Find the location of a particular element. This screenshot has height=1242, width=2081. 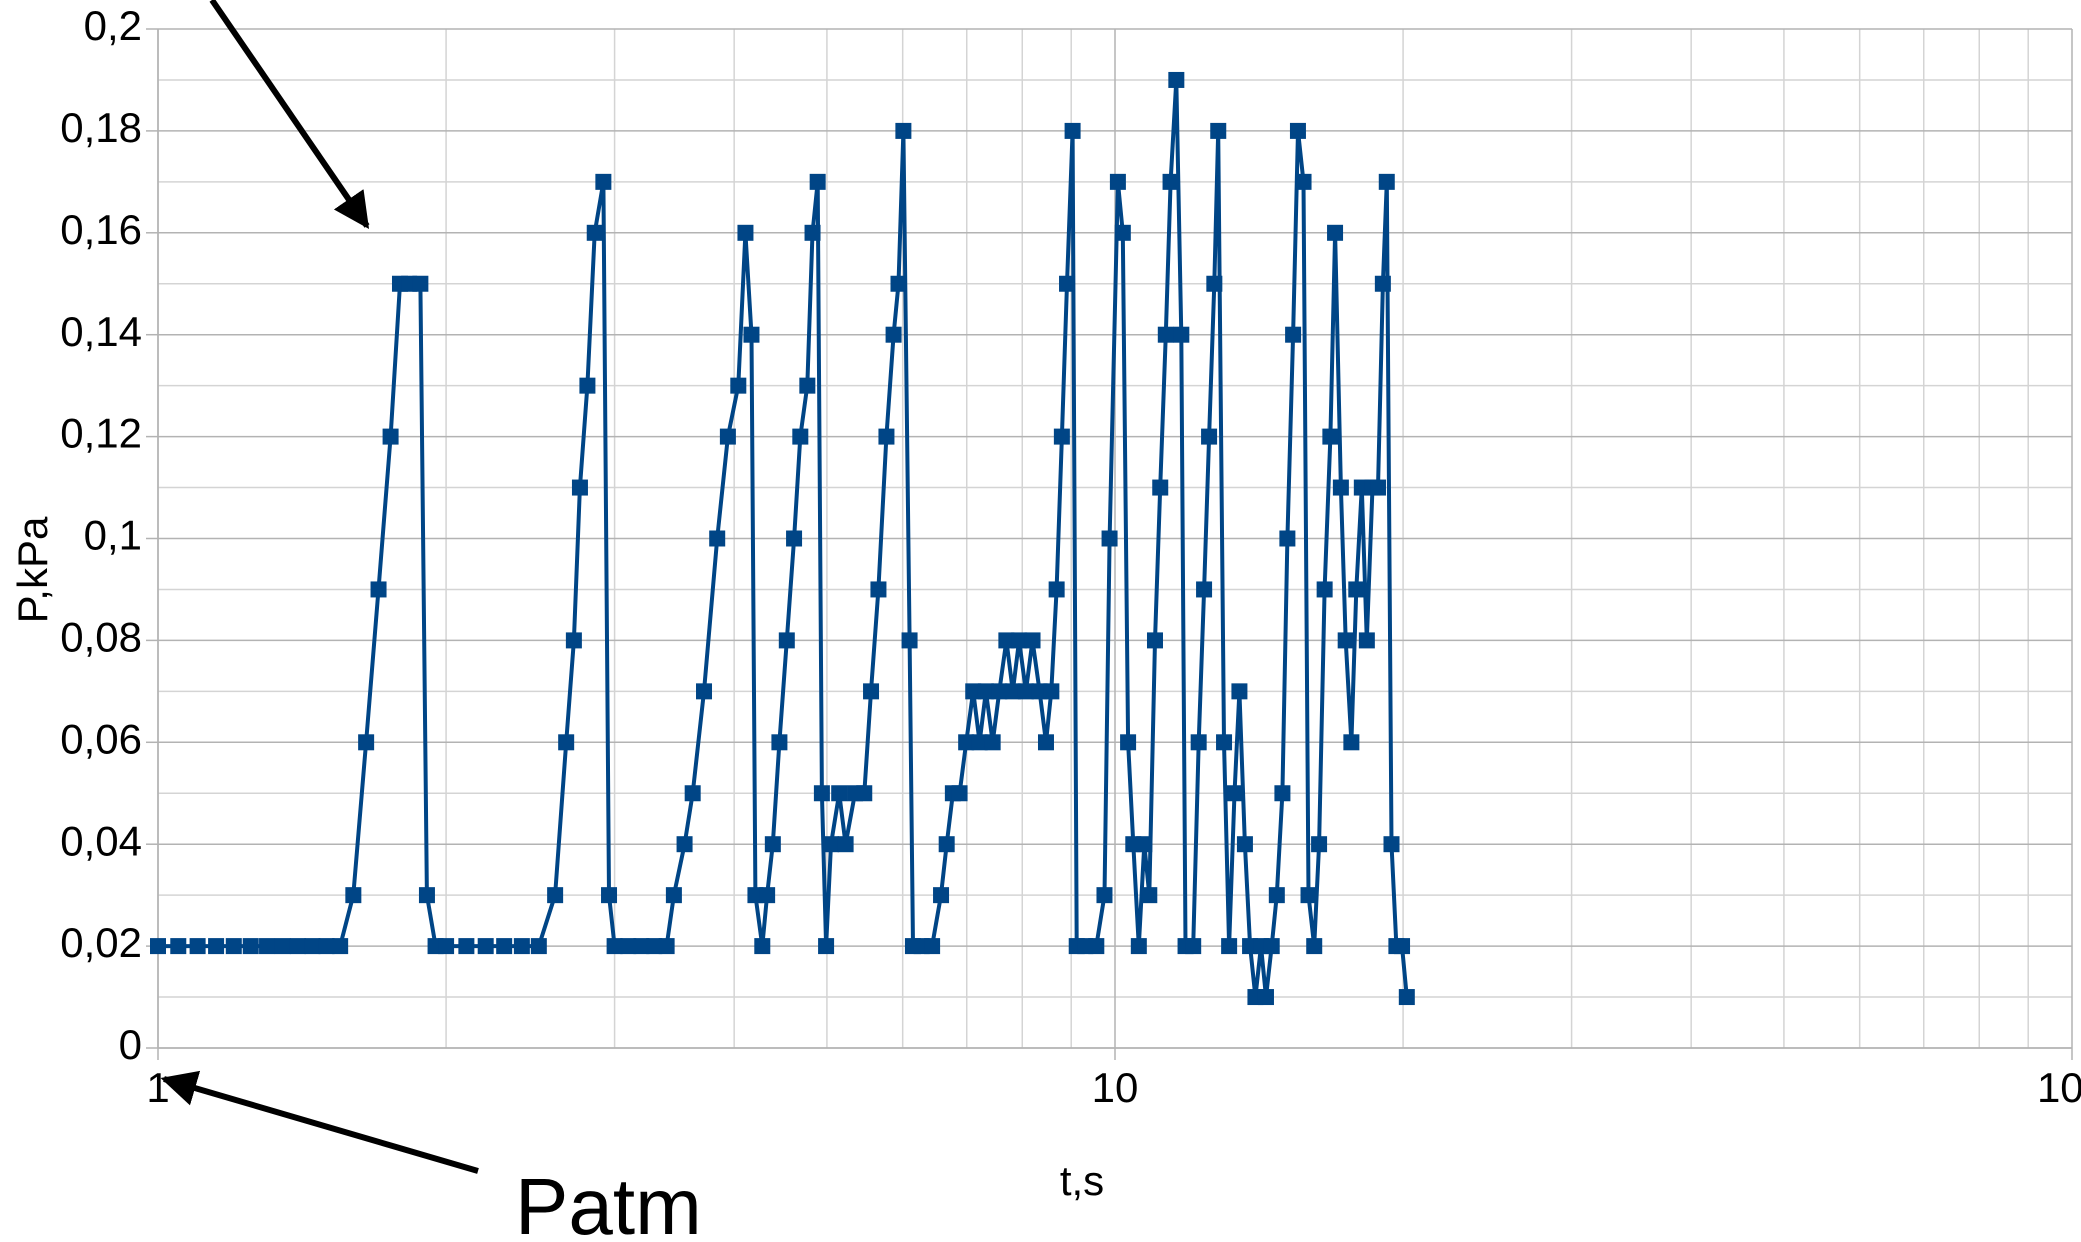

annotation: Patm is located at coordinates (608, 1202).